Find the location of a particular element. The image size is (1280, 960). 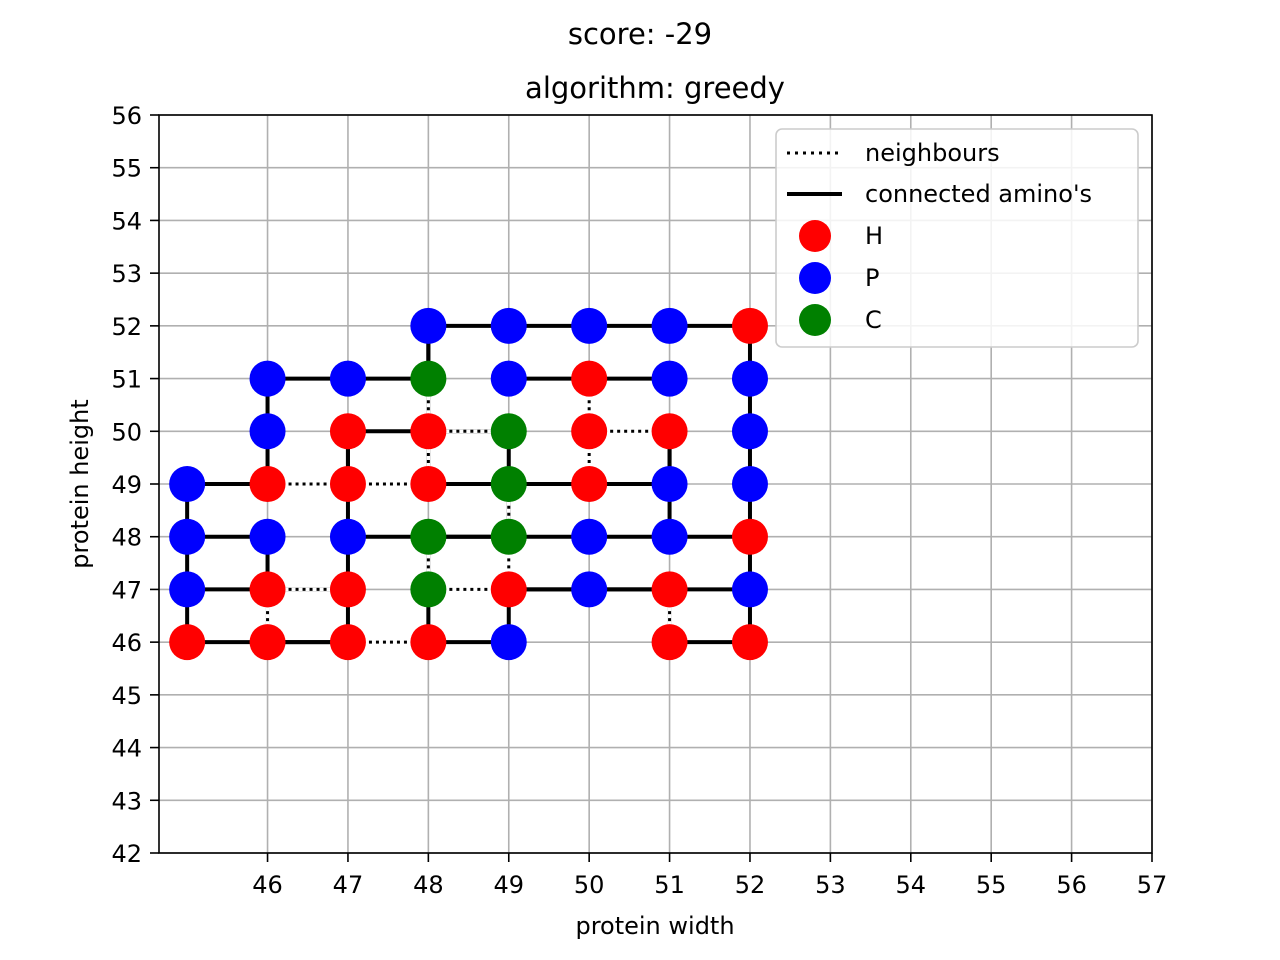

y-tick-label-45: 45 is located at coordinates (126, 696).